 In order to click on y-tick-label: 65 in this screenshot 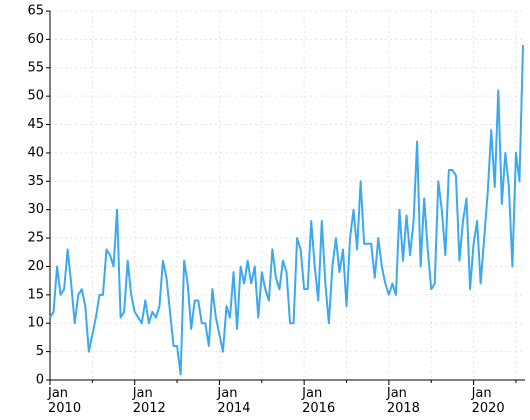, I will do `click(35, 11)`.